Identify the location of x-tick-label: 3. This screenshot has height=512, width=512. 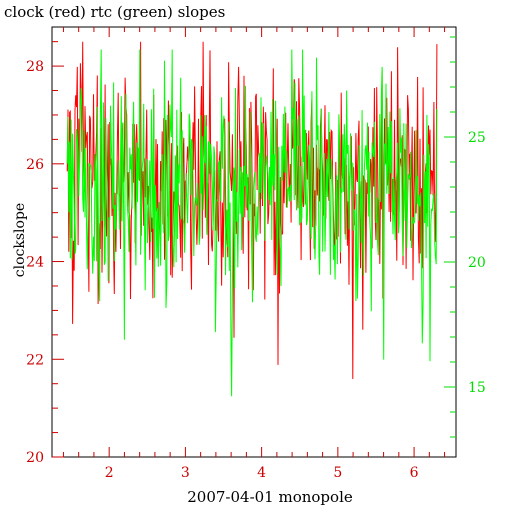
(185, 473).